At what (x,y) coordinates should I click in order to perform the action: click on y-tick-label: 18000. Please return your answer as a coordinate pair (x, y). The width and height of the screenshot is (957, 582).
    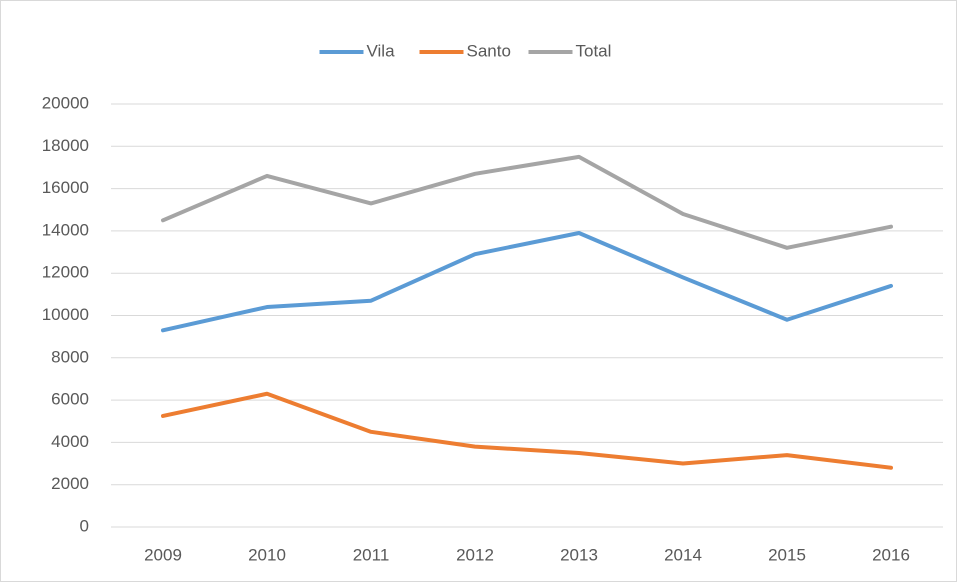
    Looking at the image, I should click on (65, 145).